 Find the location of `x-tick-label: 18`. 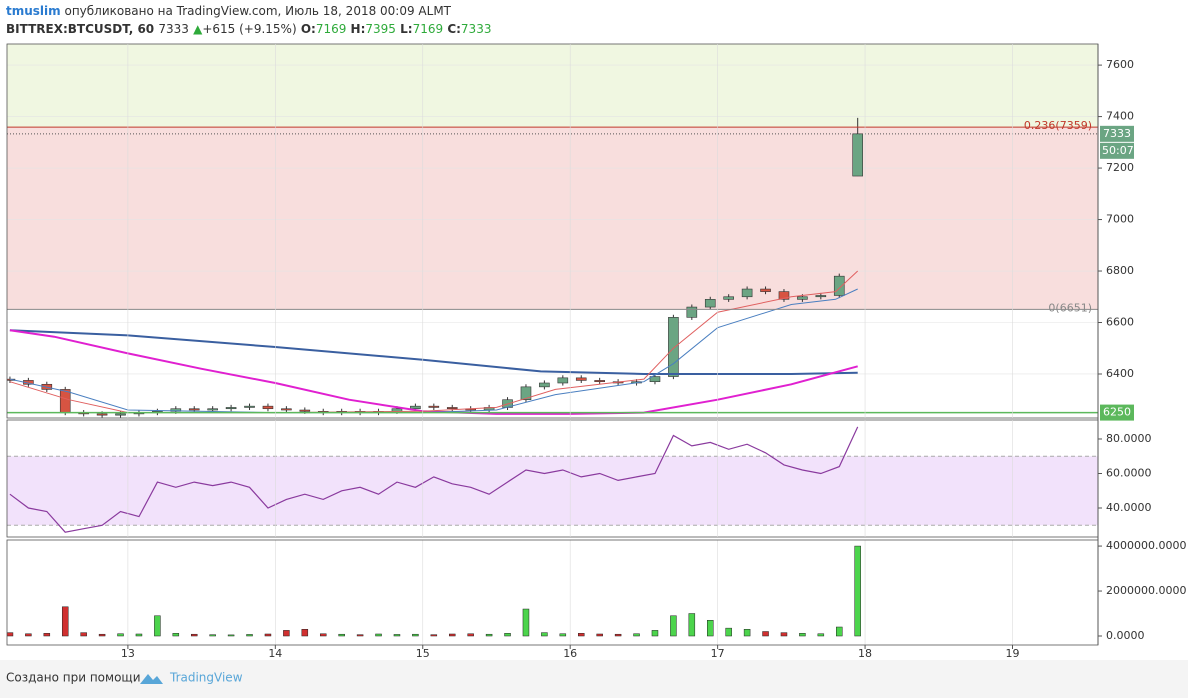

x-tick-label: 18 is located at coordinates (865, 653).